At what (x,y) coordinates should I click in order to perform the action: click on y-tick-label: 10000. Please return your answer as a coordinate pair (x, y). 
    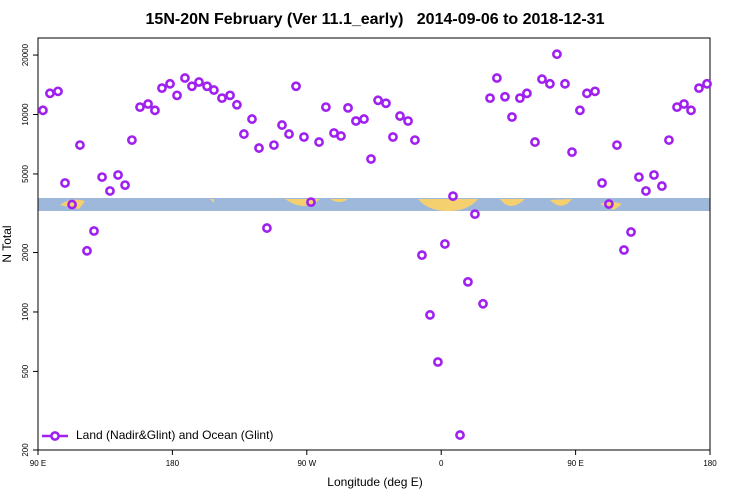
    Looking at the image, I should click on (25, 114).